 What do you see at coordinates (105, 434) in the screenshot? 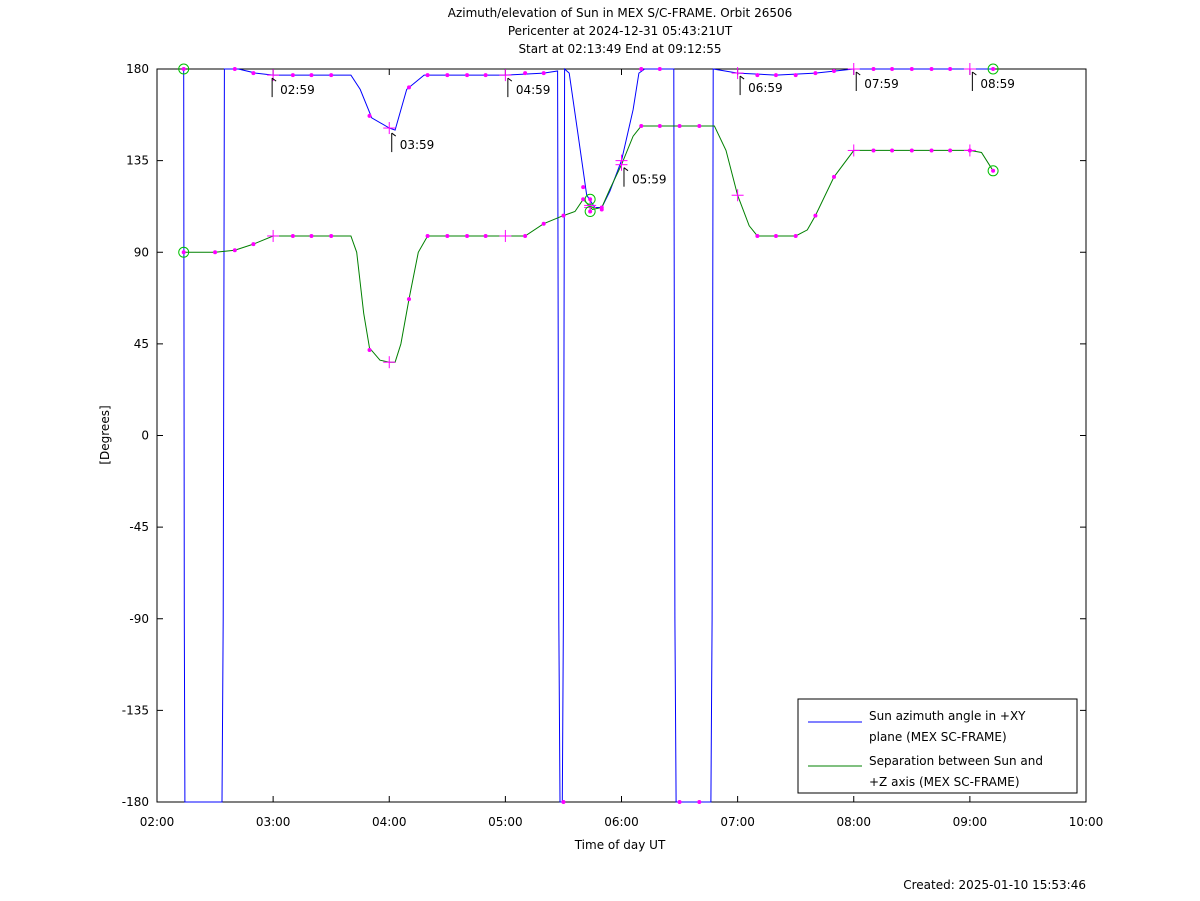
I see `y-axis-label: [Degrees]` at bounding box center [105, 434].